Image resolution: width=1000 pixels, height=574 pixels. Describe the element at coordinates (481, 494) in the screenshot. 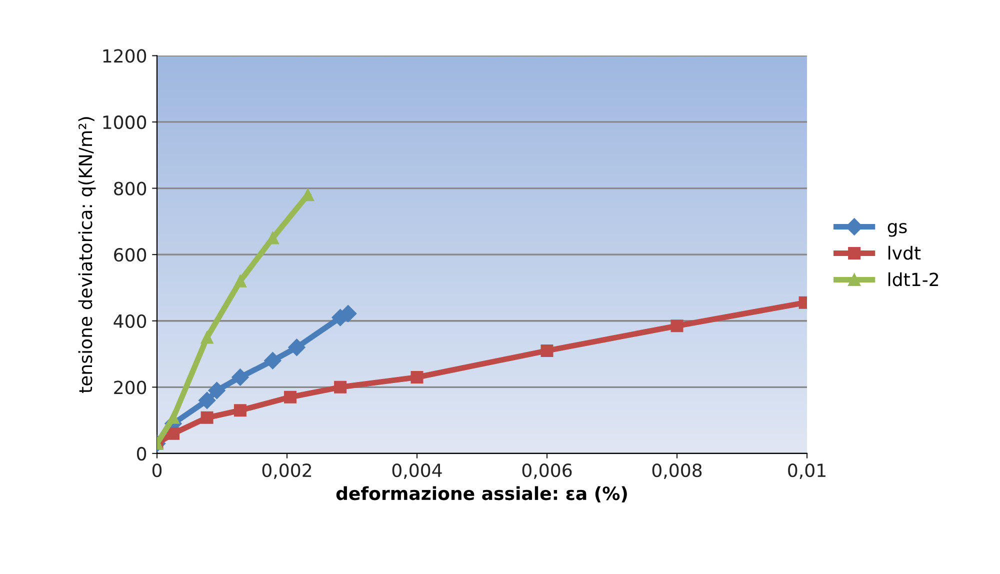

I see `x-axis-title: deformazione assiale: εa (%)` at that location.